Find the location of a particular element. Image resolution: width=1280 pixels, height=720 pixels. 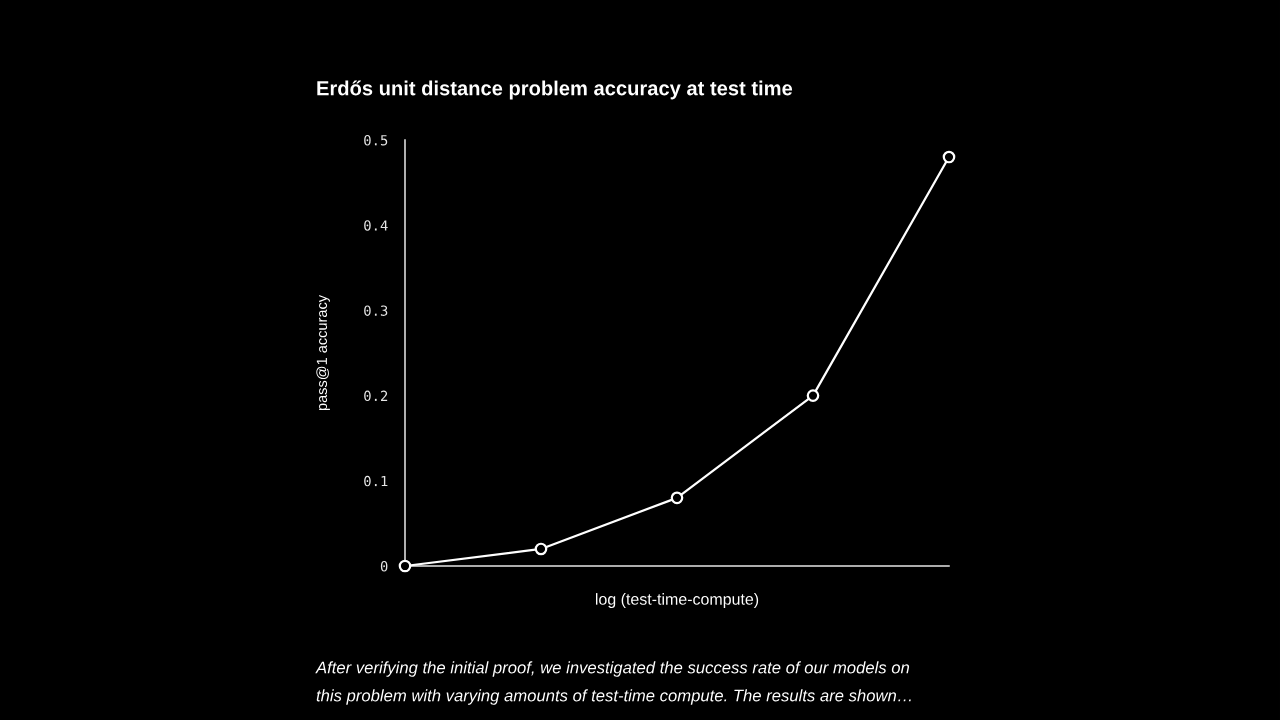

y-tick-label: 0.3 is located at coordinates (376, 310).